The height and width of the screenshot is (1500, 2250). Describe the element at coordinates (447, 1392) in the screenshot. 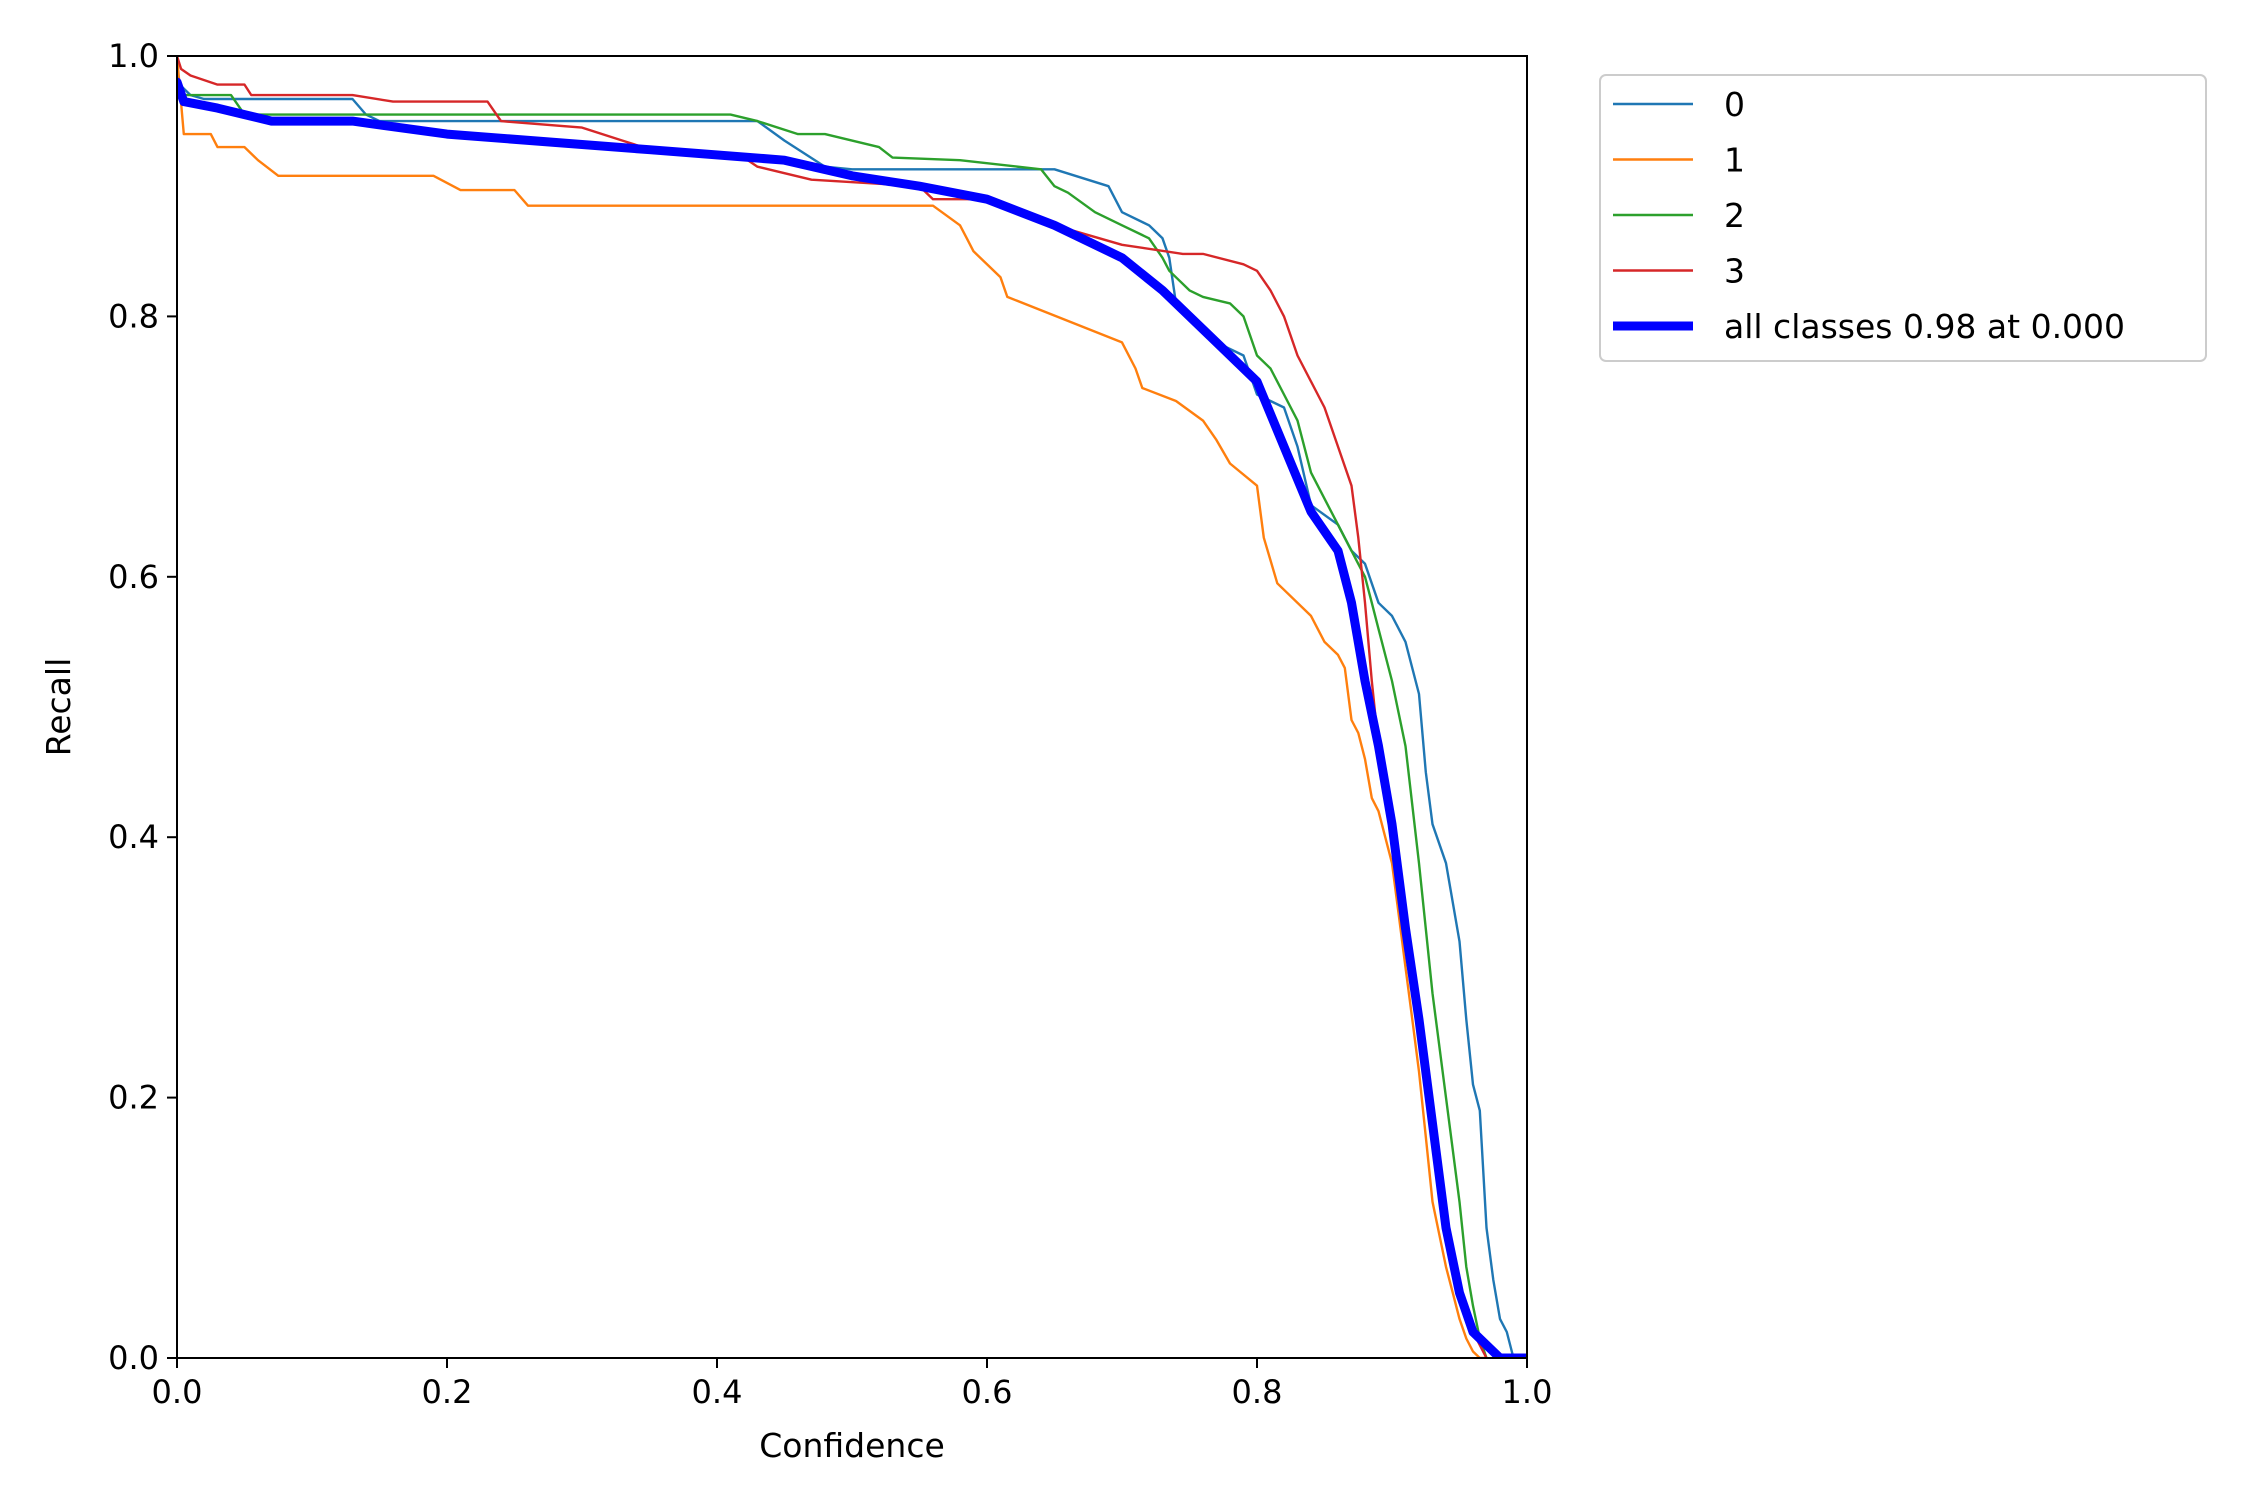

I see `x-tick-label: 0.2` at that location.